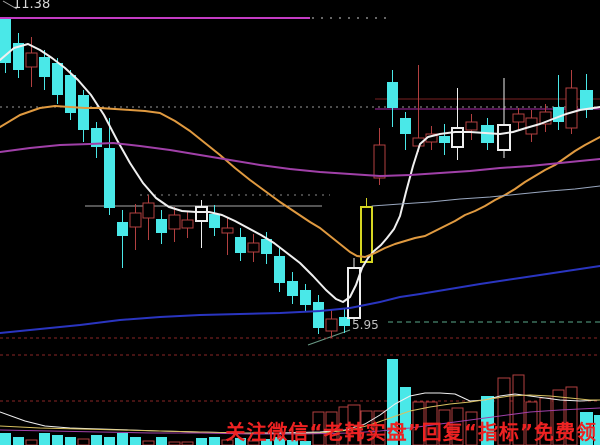 This screenshot has height=445, width=600. Describe the element at coordinates (485, 196) in the screenshot. I see `ma-grayblue` at that location.